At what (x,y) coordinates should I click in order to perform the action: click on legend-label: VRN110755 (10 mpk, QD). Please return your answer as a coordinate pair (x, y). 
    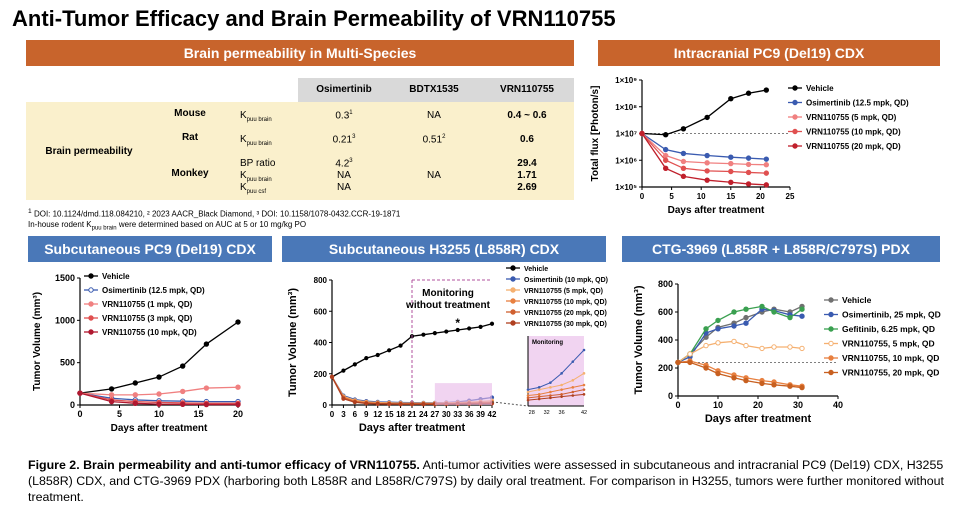
    Looking at the image, I should click on (149, 332).